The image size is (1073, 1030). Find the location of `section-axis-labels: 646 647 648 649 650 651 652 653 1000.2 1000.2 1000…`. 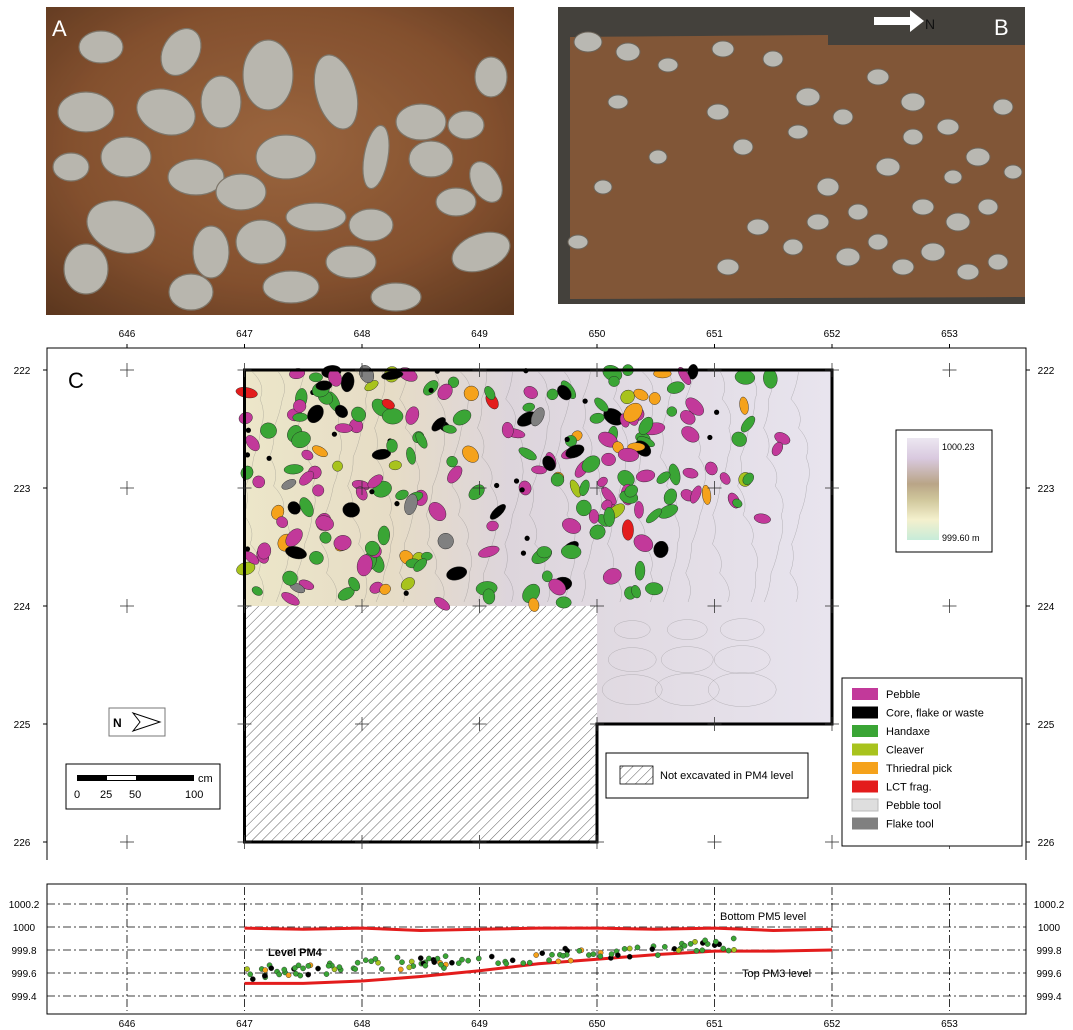

section-axis-labels: 646 647 648 649 650 651 652 653 1000.2 1000.2 1000… is located at coordinates (537, 965).